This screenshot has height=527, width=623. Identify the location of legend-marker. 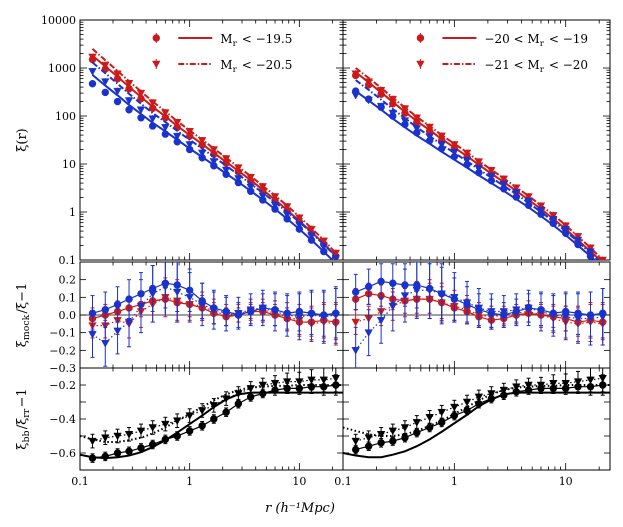
(420, 38).